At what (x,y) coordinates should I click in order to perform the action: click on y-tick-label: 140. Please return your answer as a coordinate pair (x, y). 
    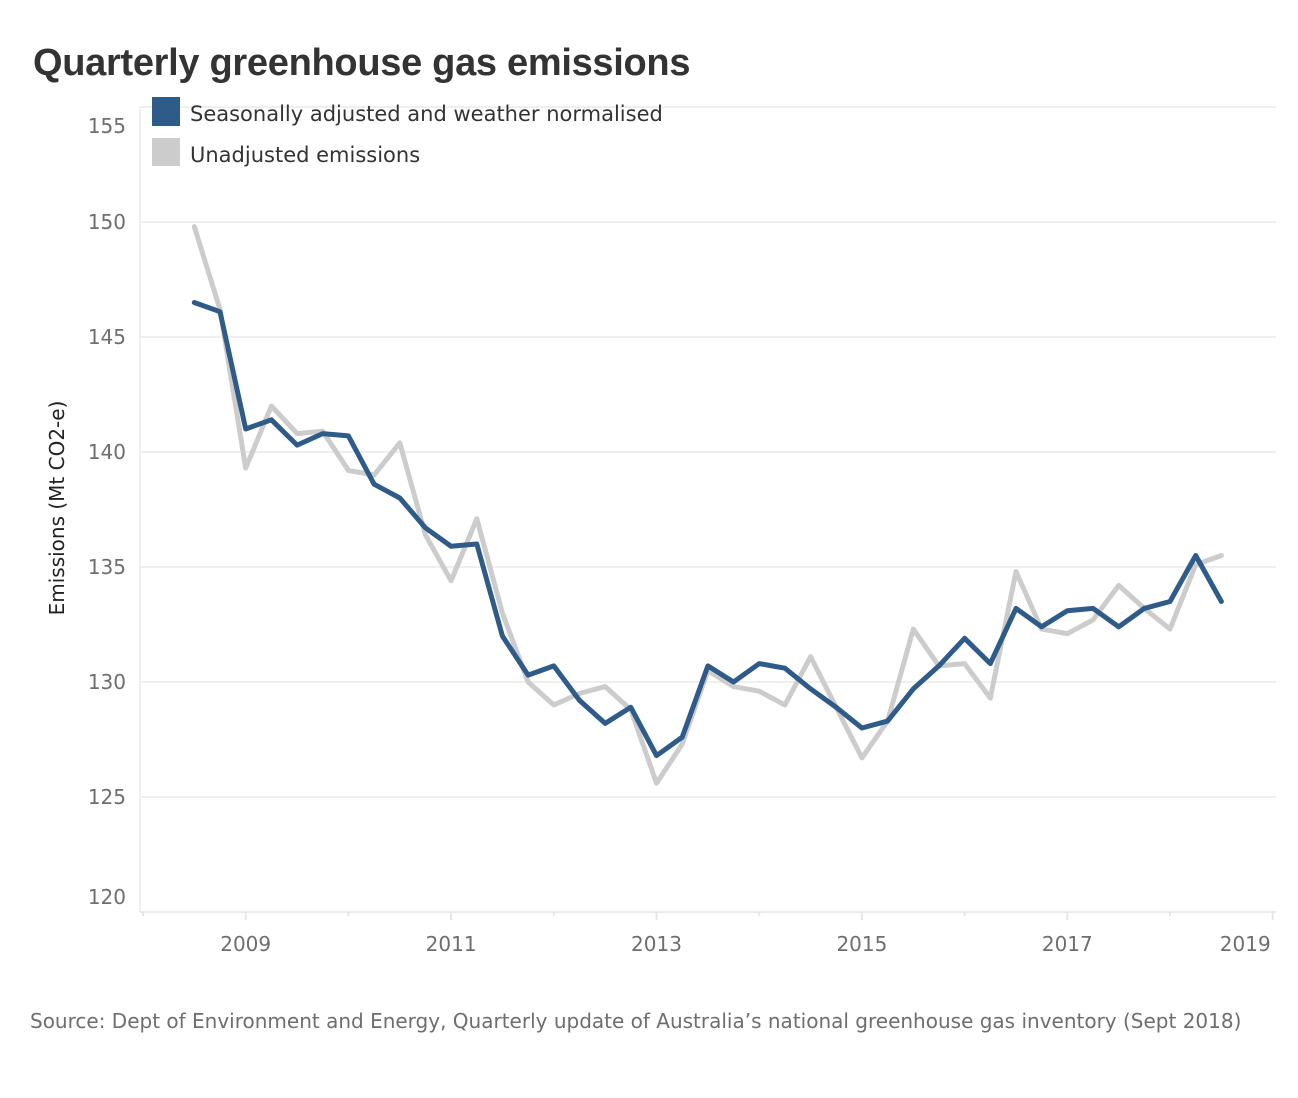
    Looking at the image, I should click on (107, 452).